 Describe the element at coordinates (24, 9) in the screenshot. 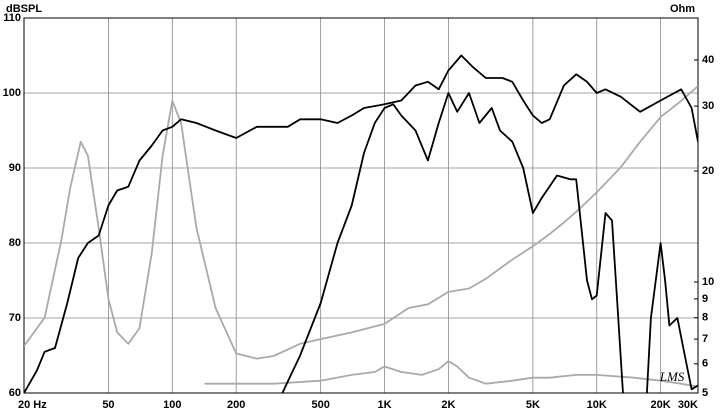

I see `y-axis-label: dBSPL` at that location.